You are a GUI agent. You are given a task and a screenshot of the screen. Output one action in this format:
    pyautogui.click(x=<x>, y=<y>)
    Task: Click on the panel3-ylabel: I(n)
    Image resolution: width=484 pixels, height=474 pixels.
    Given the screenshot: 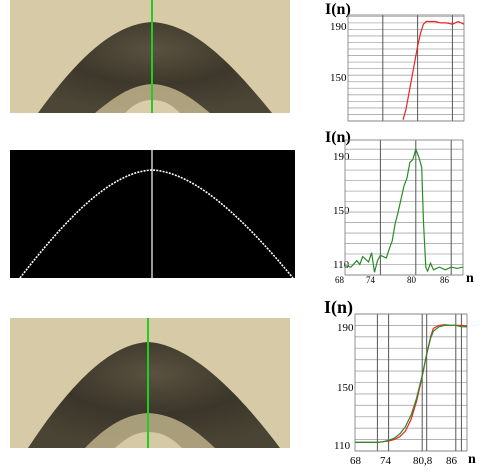 What is the action you would take?
    pyautogui.click(x=339, y=307)
    